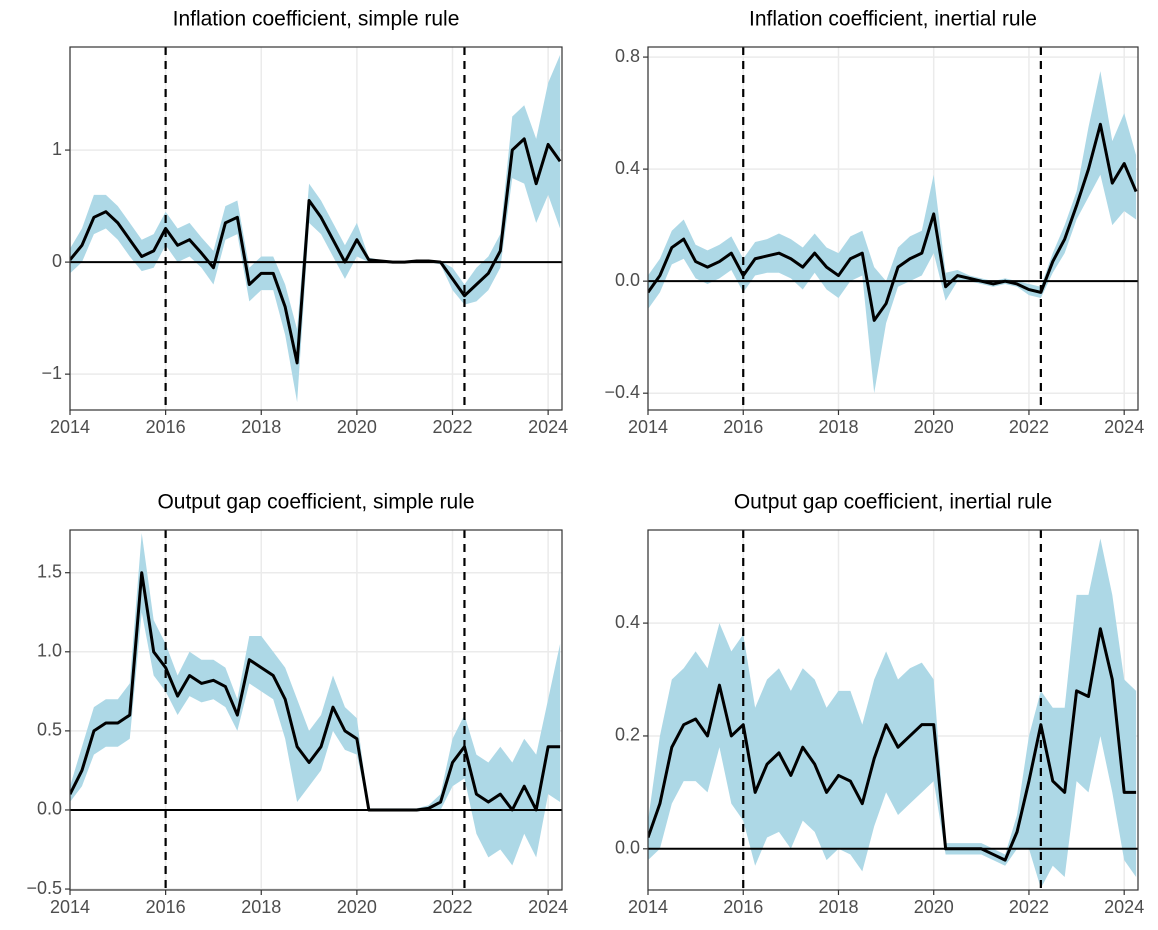  Describe the element at coordinates (627, 56) in the screenshot. I see `y-tick-label: 0.8` at that location.